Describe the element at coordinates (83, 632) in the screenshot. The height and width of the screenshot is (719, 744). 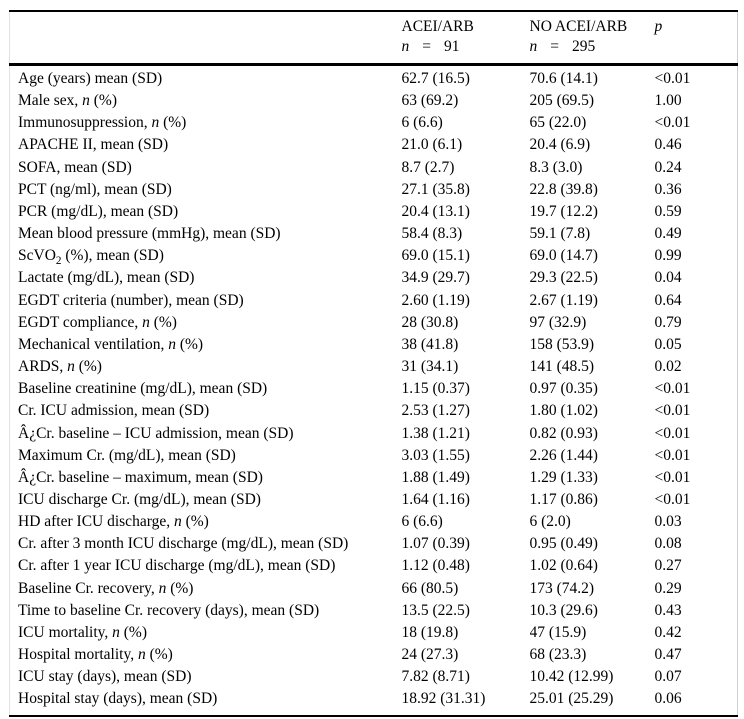
I see `row-label: ICU mortality, n (%)` at that location.